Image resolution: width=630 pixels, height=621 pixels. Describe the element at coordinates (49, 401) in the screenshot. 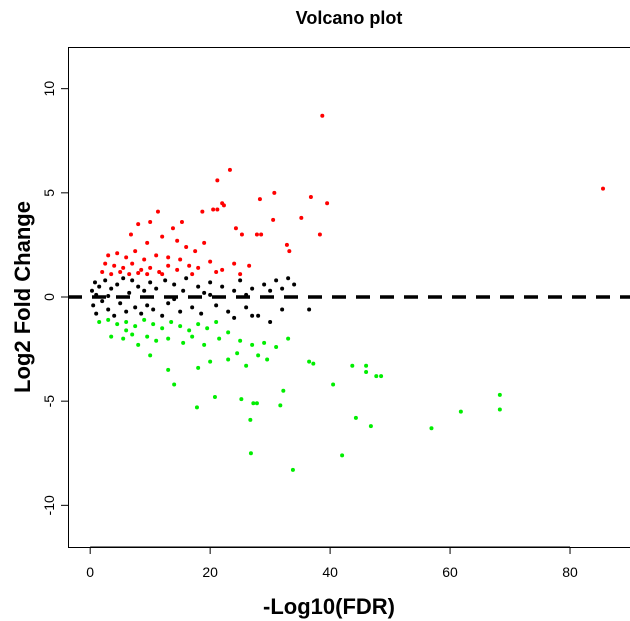

I see `y-tick-label: -5` at that location.